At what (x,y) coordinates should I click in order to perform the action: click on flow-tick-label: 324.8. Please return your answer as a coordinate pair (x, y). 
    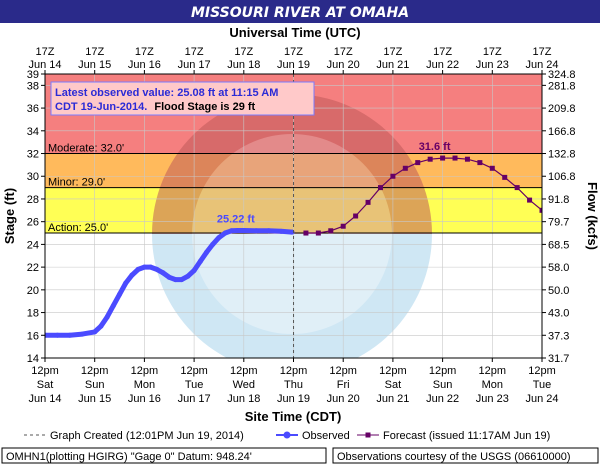
    Looking at the image, I should click on (562, 75).